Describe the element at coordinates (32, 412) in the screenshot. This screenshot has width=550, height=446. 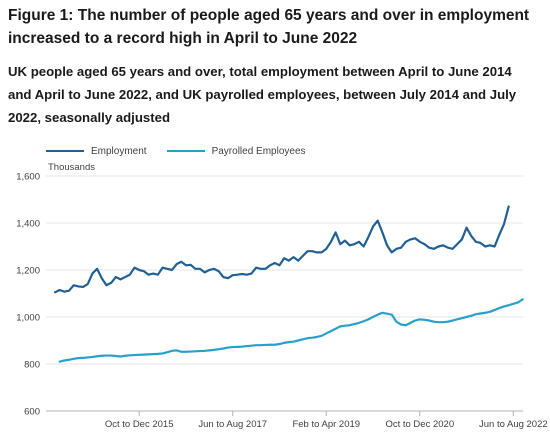
I see `y-tick-label: 600` at that location.